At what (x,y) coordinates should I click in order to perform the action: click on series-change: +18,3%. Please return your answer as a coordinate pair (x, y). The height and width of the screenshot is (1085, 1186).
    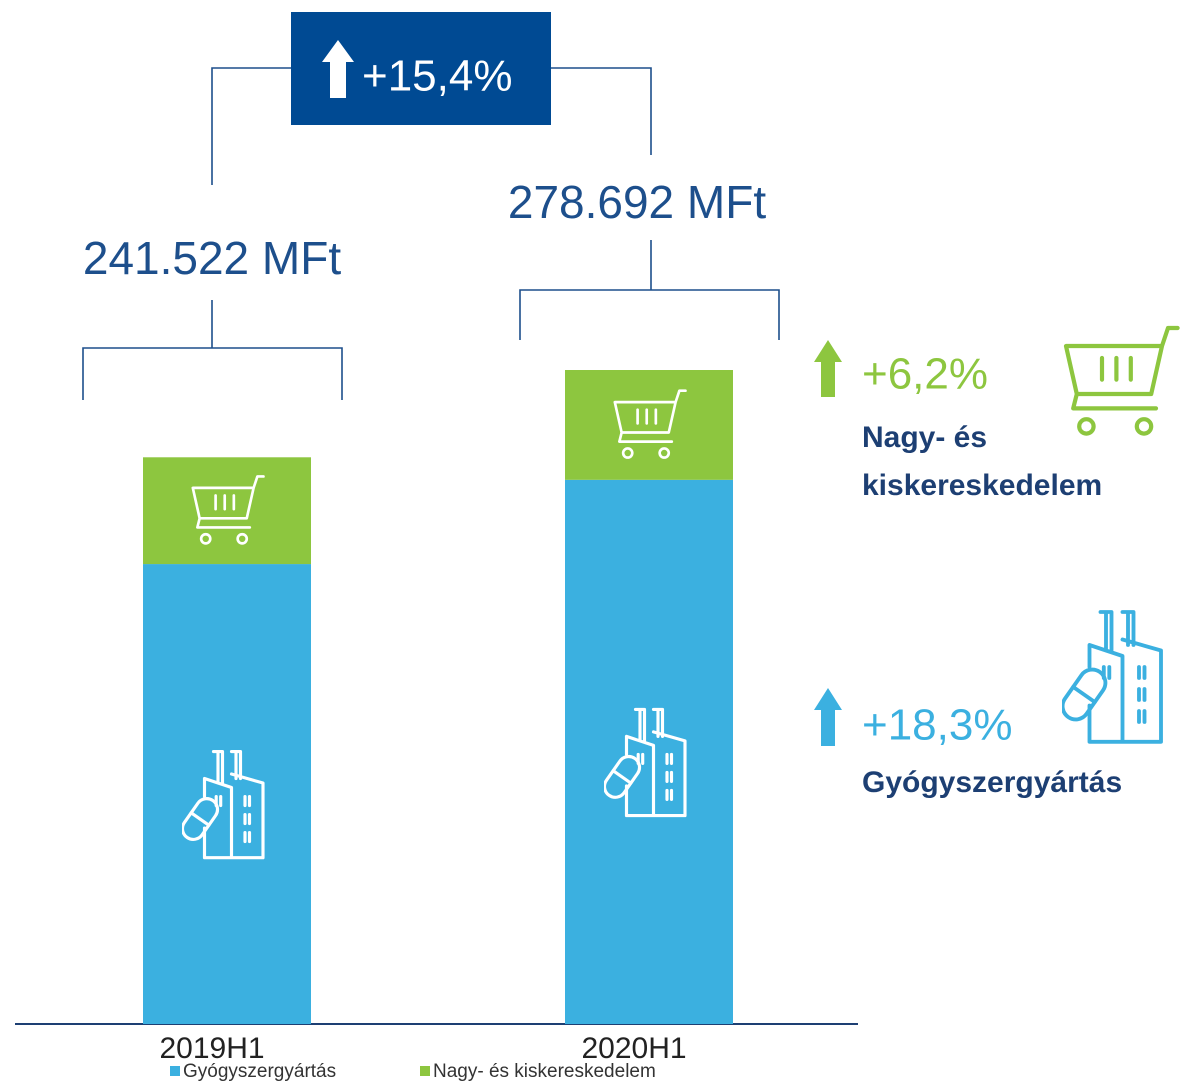
    Looking at the image, I should click on (937, 725).